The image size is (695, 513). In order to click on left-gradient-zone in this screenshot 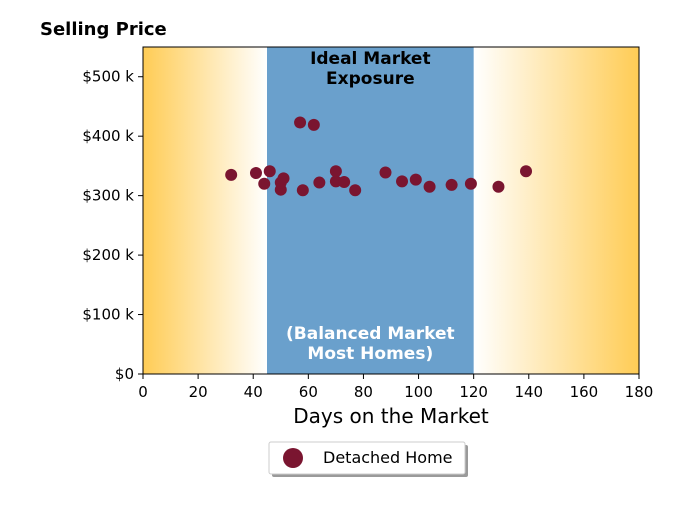, I will do `click(205, 210)`.